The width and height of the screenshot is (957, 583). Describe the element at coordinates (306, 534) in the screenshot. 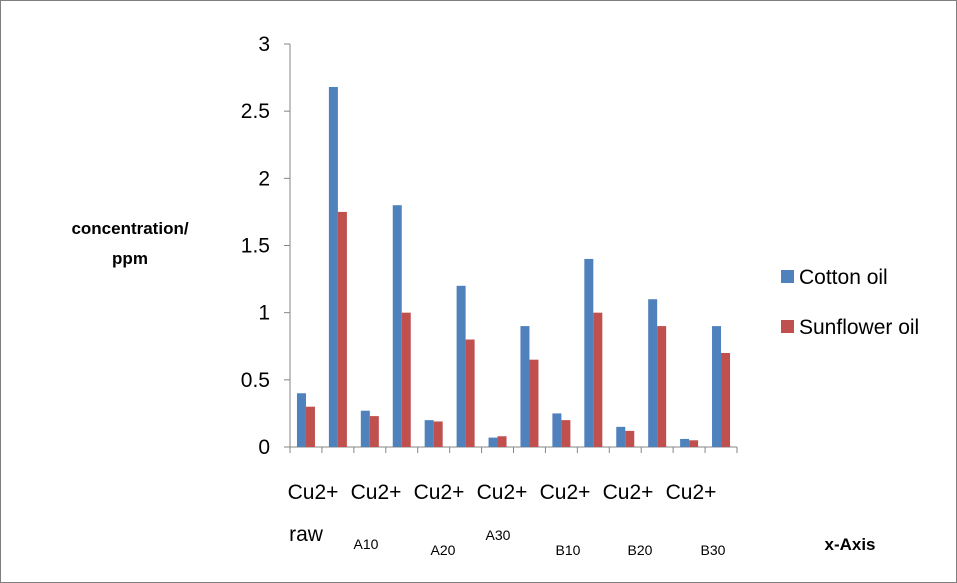

I see `x-category-sublabel: raw` at that location.